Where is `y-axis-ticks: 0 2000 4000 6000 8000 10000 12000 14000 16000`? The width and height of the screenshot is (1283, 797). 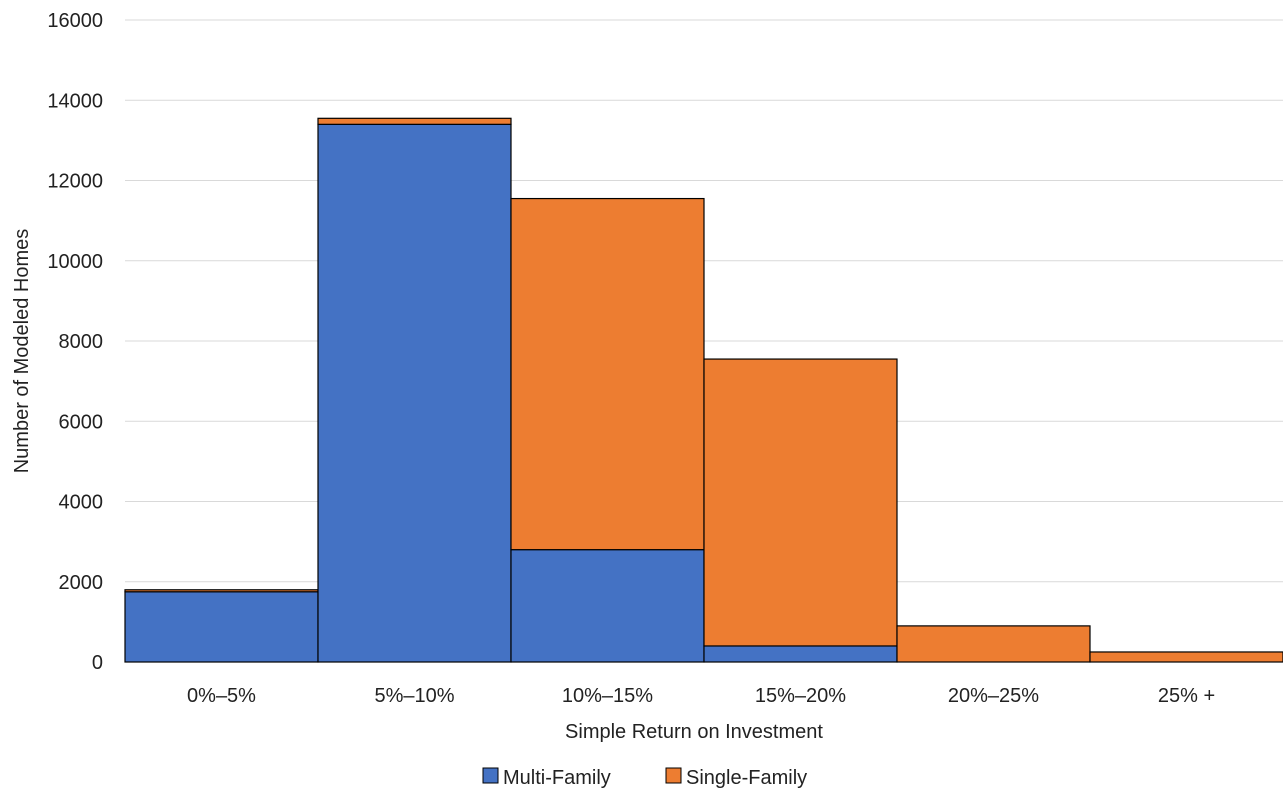 y-axis-ticks: 0 2000 4000 6000 8000 10000 12000 14000 16000 is located at coordinates (75, 342).